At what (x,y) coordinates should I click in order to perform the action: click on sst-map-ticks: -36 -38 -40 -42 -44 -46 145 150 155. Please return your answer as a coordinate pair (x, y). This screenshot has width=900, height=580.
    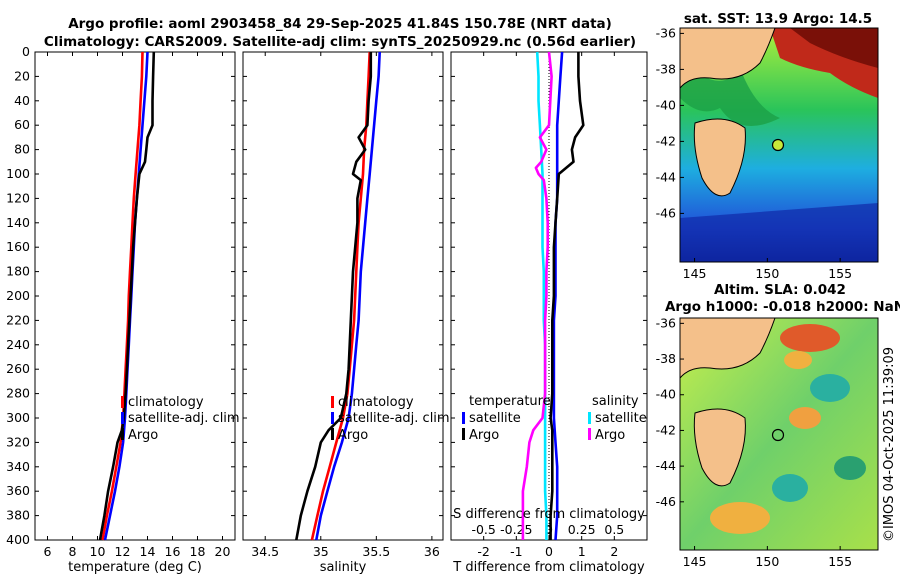
    Looking at the image, I should click on (754, 153).